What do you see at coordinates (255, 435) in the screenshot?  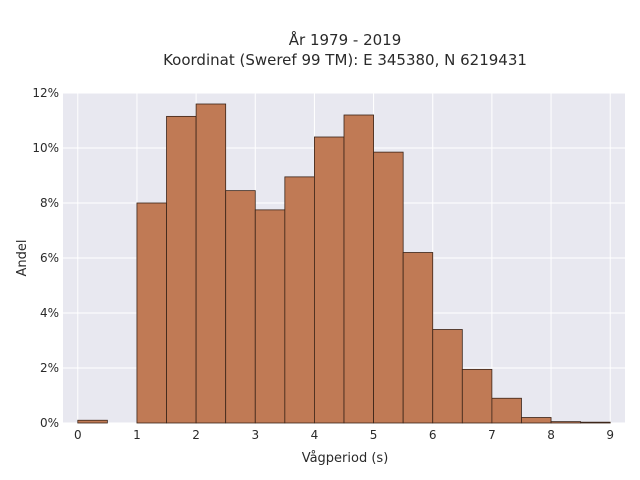 I see `x-tick-label: 3` at bounding box center [255, 435].